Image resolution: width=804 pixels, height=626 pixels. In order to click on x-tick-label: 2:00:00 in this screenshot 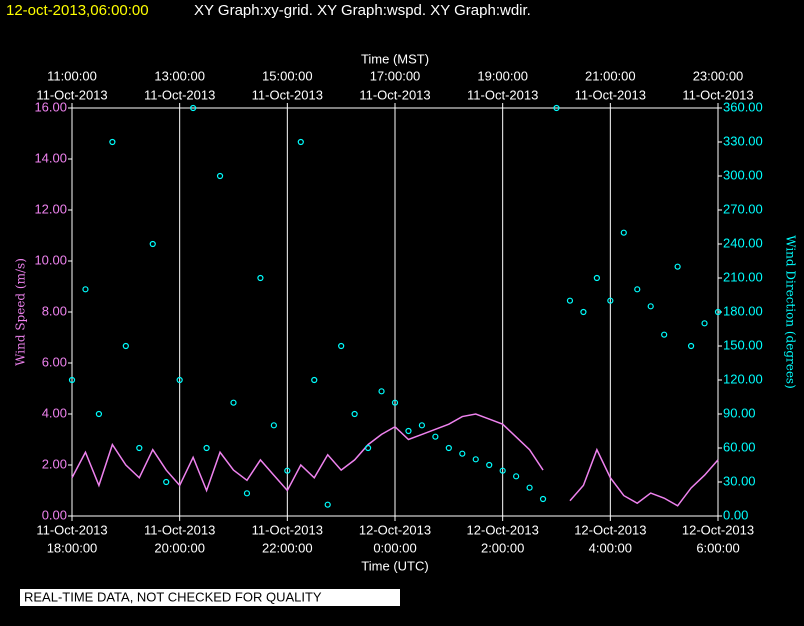, I will do `click(502, 547)`.